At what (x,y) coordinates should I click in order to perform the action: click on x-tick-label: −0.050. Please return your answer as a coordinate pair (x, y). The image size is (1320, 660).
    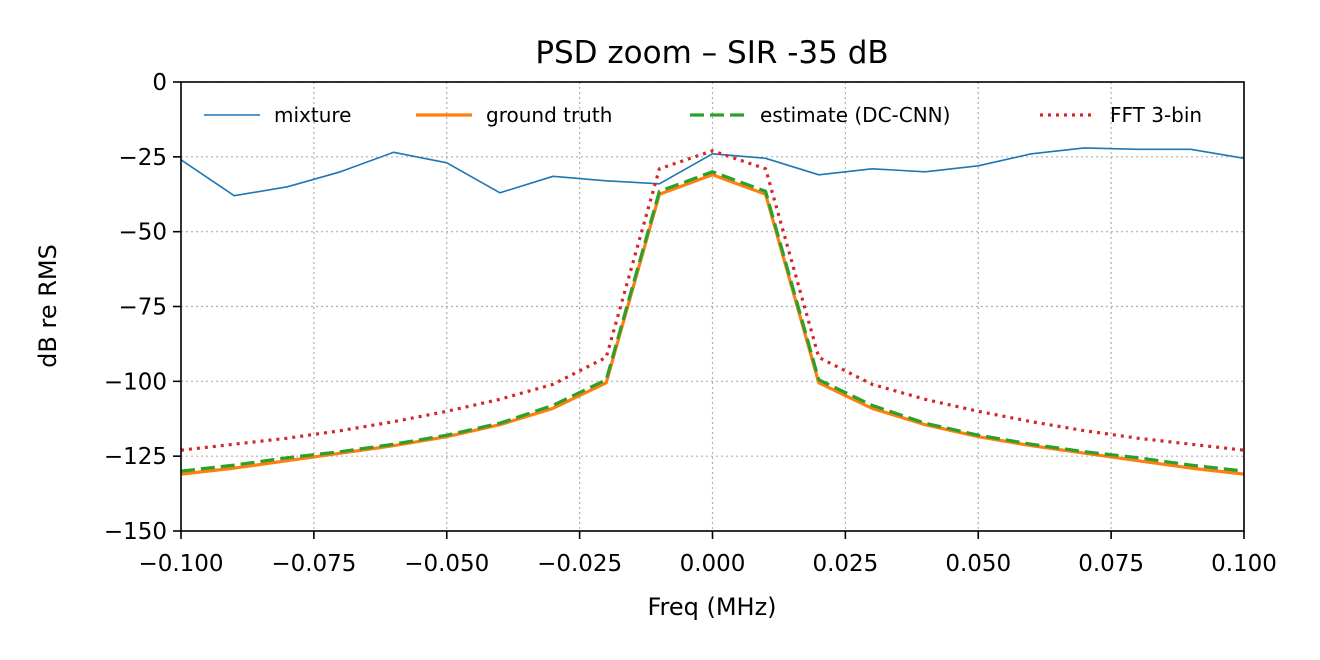
    Looking at the image, I should click on (446, 564).